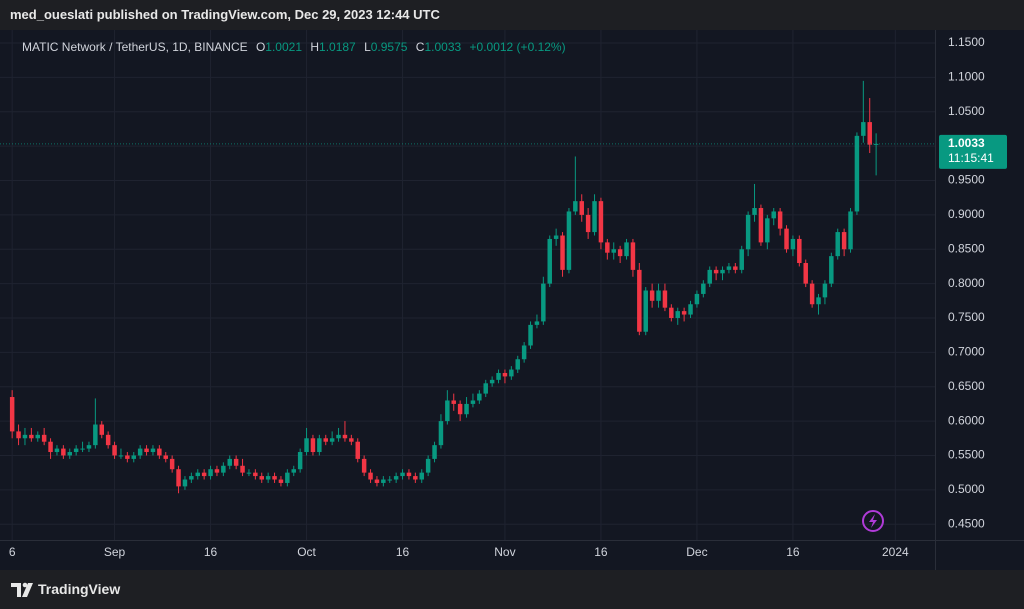 The height and width of the screenshot is (609, 1024). Describe the element at coordinates (79, 589) in the screenshot. I see `brand: TradingView` at that location.